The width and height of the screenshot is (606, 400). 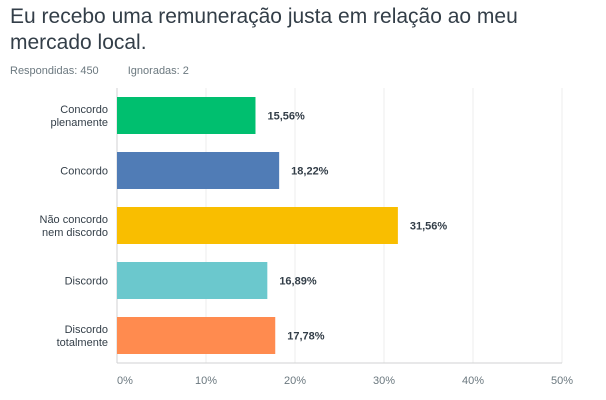 I want to click on data-label: 16,89%, so click(x=298, y=282).